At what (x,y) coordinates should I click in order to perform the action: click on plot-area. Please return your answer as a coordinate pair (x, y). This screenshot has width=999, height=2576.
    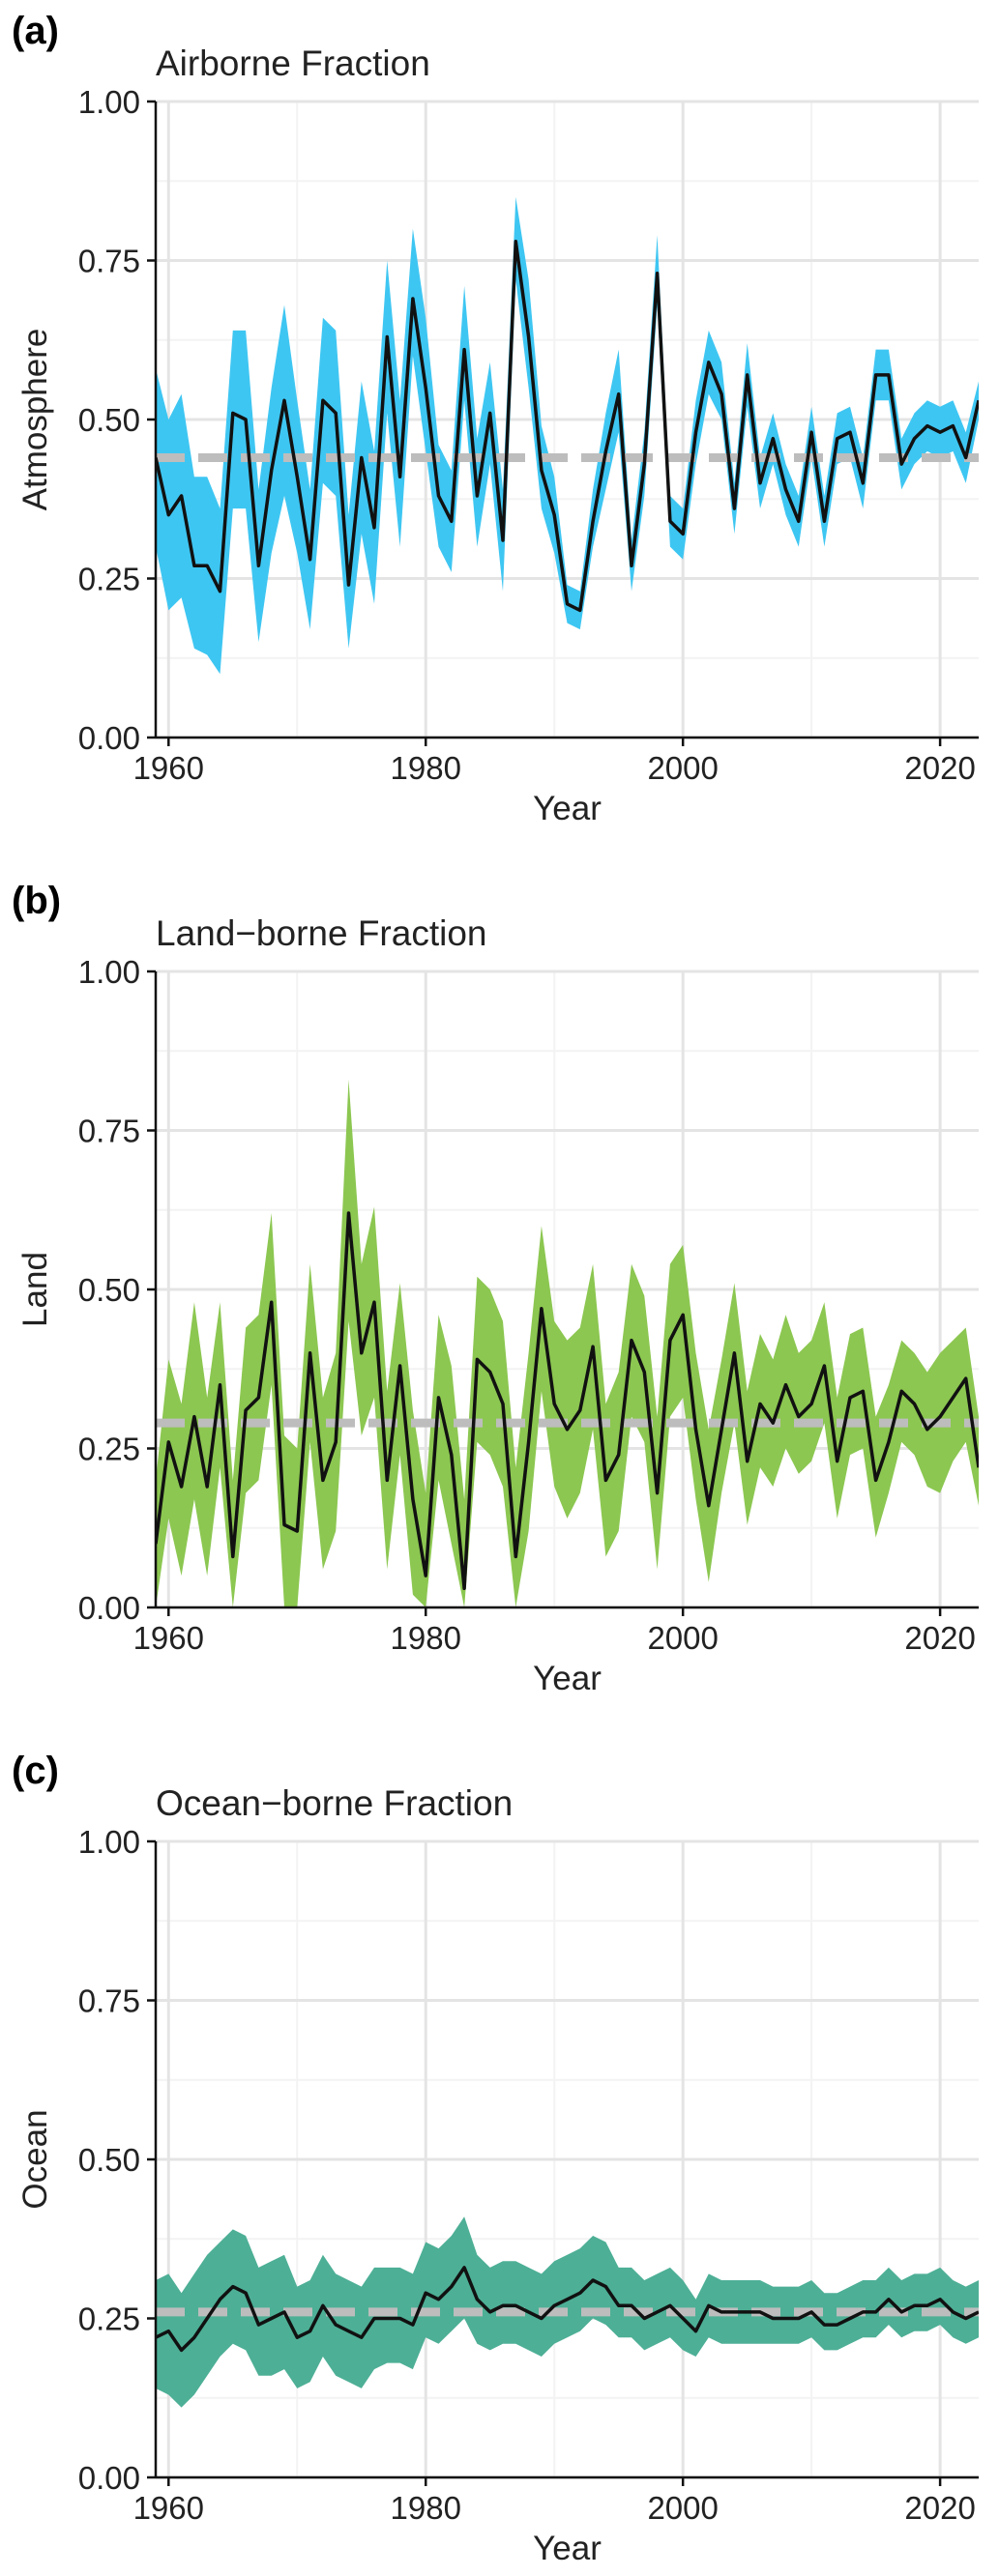
    Looking at the image, I should click on (567, 2312).